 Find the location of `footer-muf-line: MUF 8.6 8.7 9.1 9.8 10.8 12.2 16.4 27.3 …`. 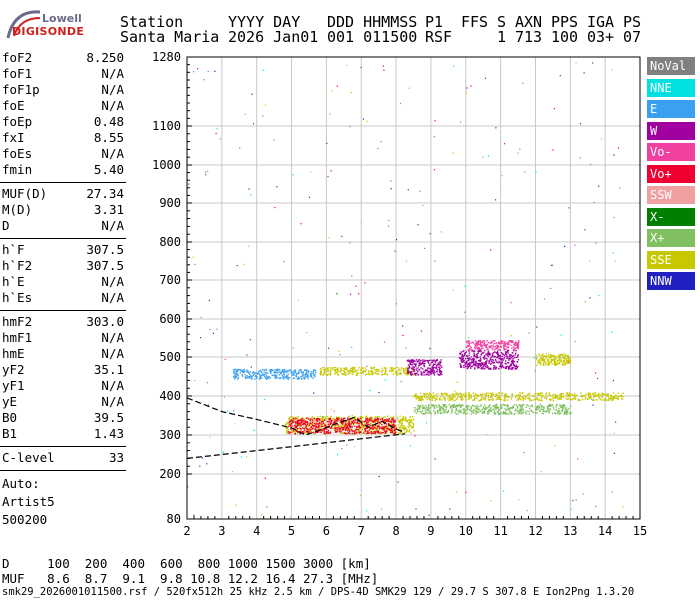

footer-muf-line: MUF 8.6 8.7 9.1 9.8 10.8 12.2 16.4 27.3 … is located at coordinates (190, 578).